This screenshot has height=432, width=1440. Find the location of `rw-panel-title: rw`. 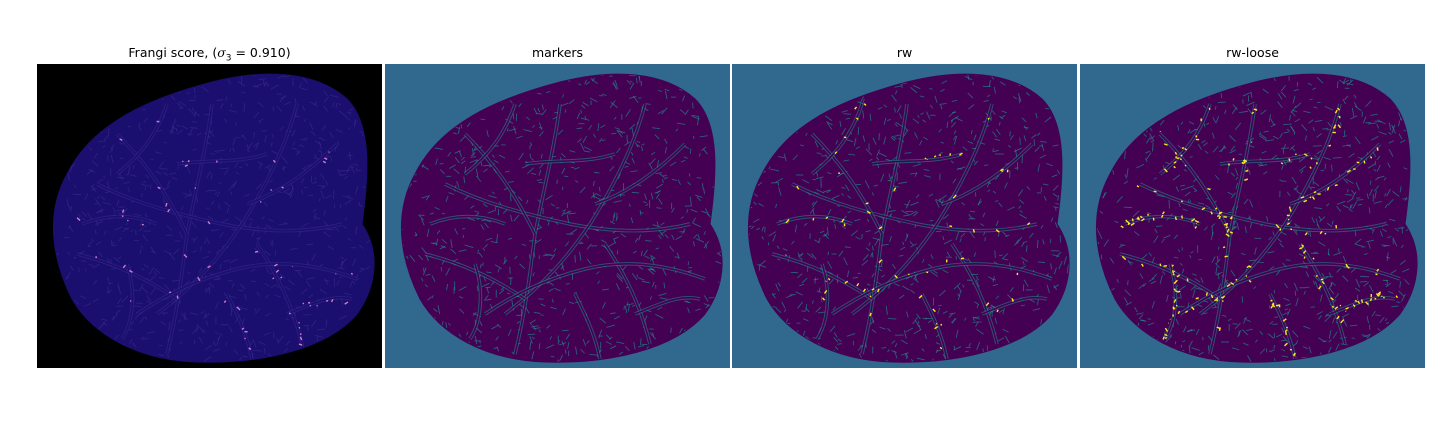

rw-panel-title: rw is located at coordinates (904, 52).